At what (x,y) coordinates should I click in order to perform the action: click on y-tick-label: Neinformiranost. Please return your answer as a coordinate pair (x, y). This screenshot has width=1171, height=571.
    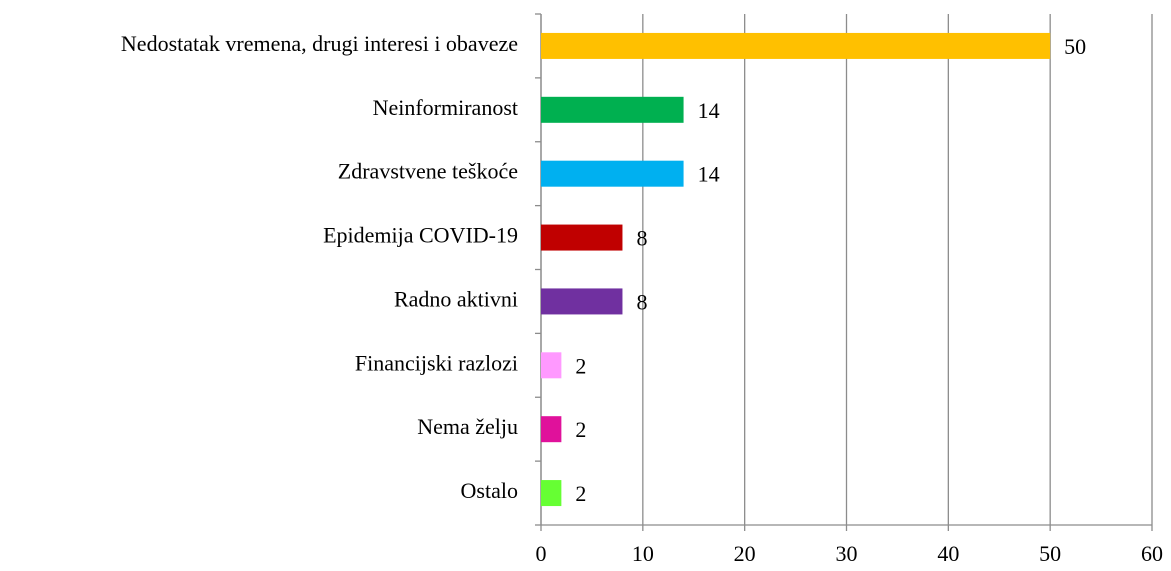
    Looking at the image, I should click on (445, 107).